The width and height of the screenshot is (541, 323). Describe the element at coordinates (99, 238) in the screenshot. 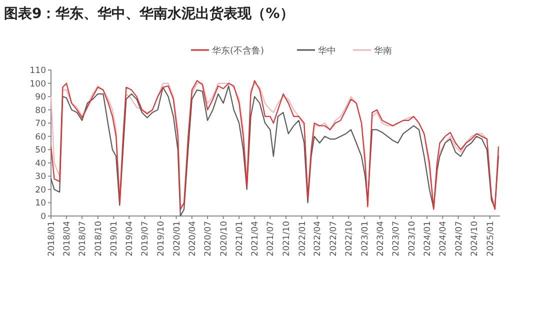

I see `x-tick-label: 2018/10` at that location.